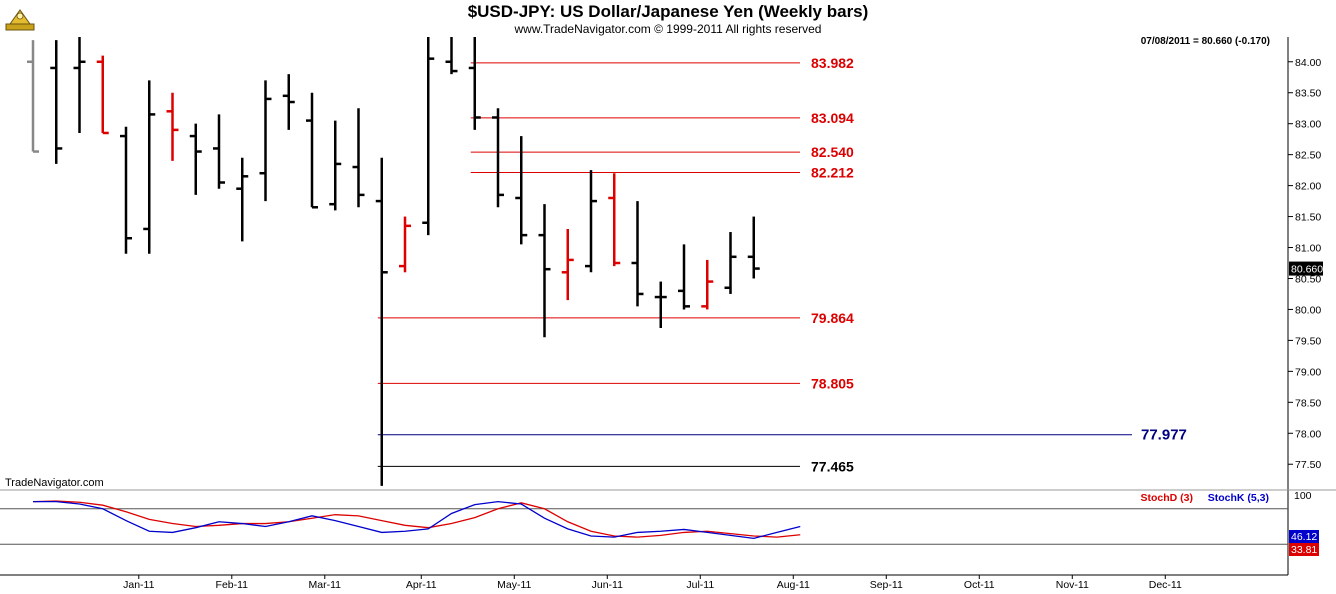  What do you see at coordinates (20, 18) in the screenshot?
I see `tradenavigator-logo-icon` at bounding box center [20, 18].